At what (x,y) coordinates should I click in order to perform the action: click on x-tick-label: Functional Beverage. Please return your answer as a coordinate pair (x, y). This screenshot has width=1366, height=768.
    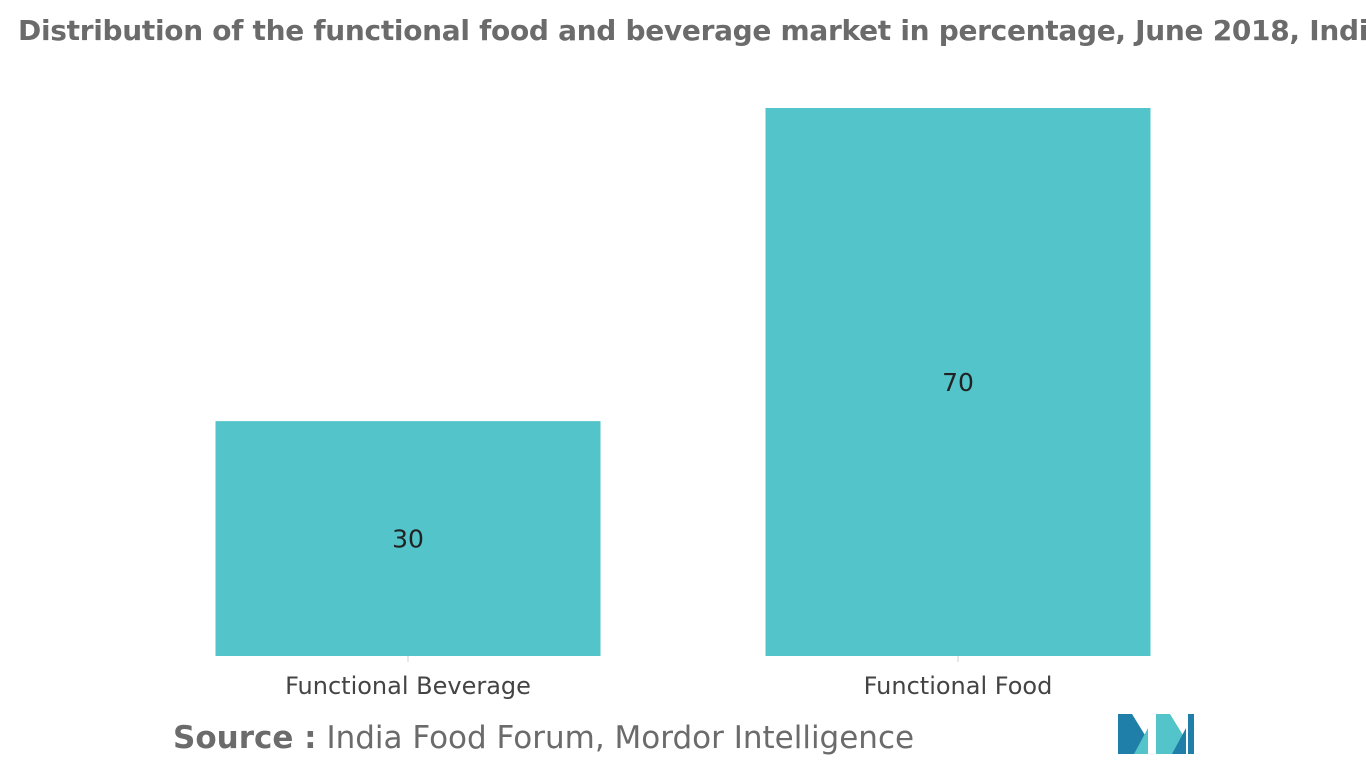
    Looking at the image, I should click on (408, 686).